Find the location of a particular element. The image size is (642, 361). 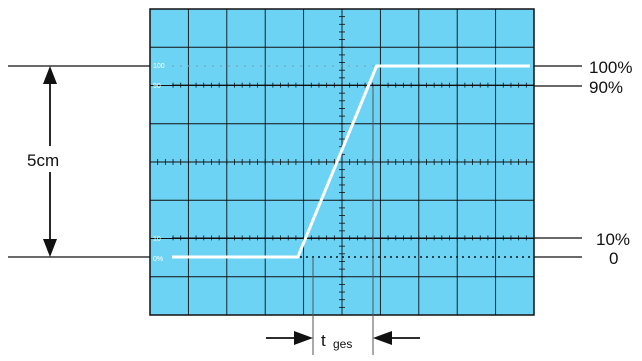

measure-label-bg is located at coordinates (50, 159).